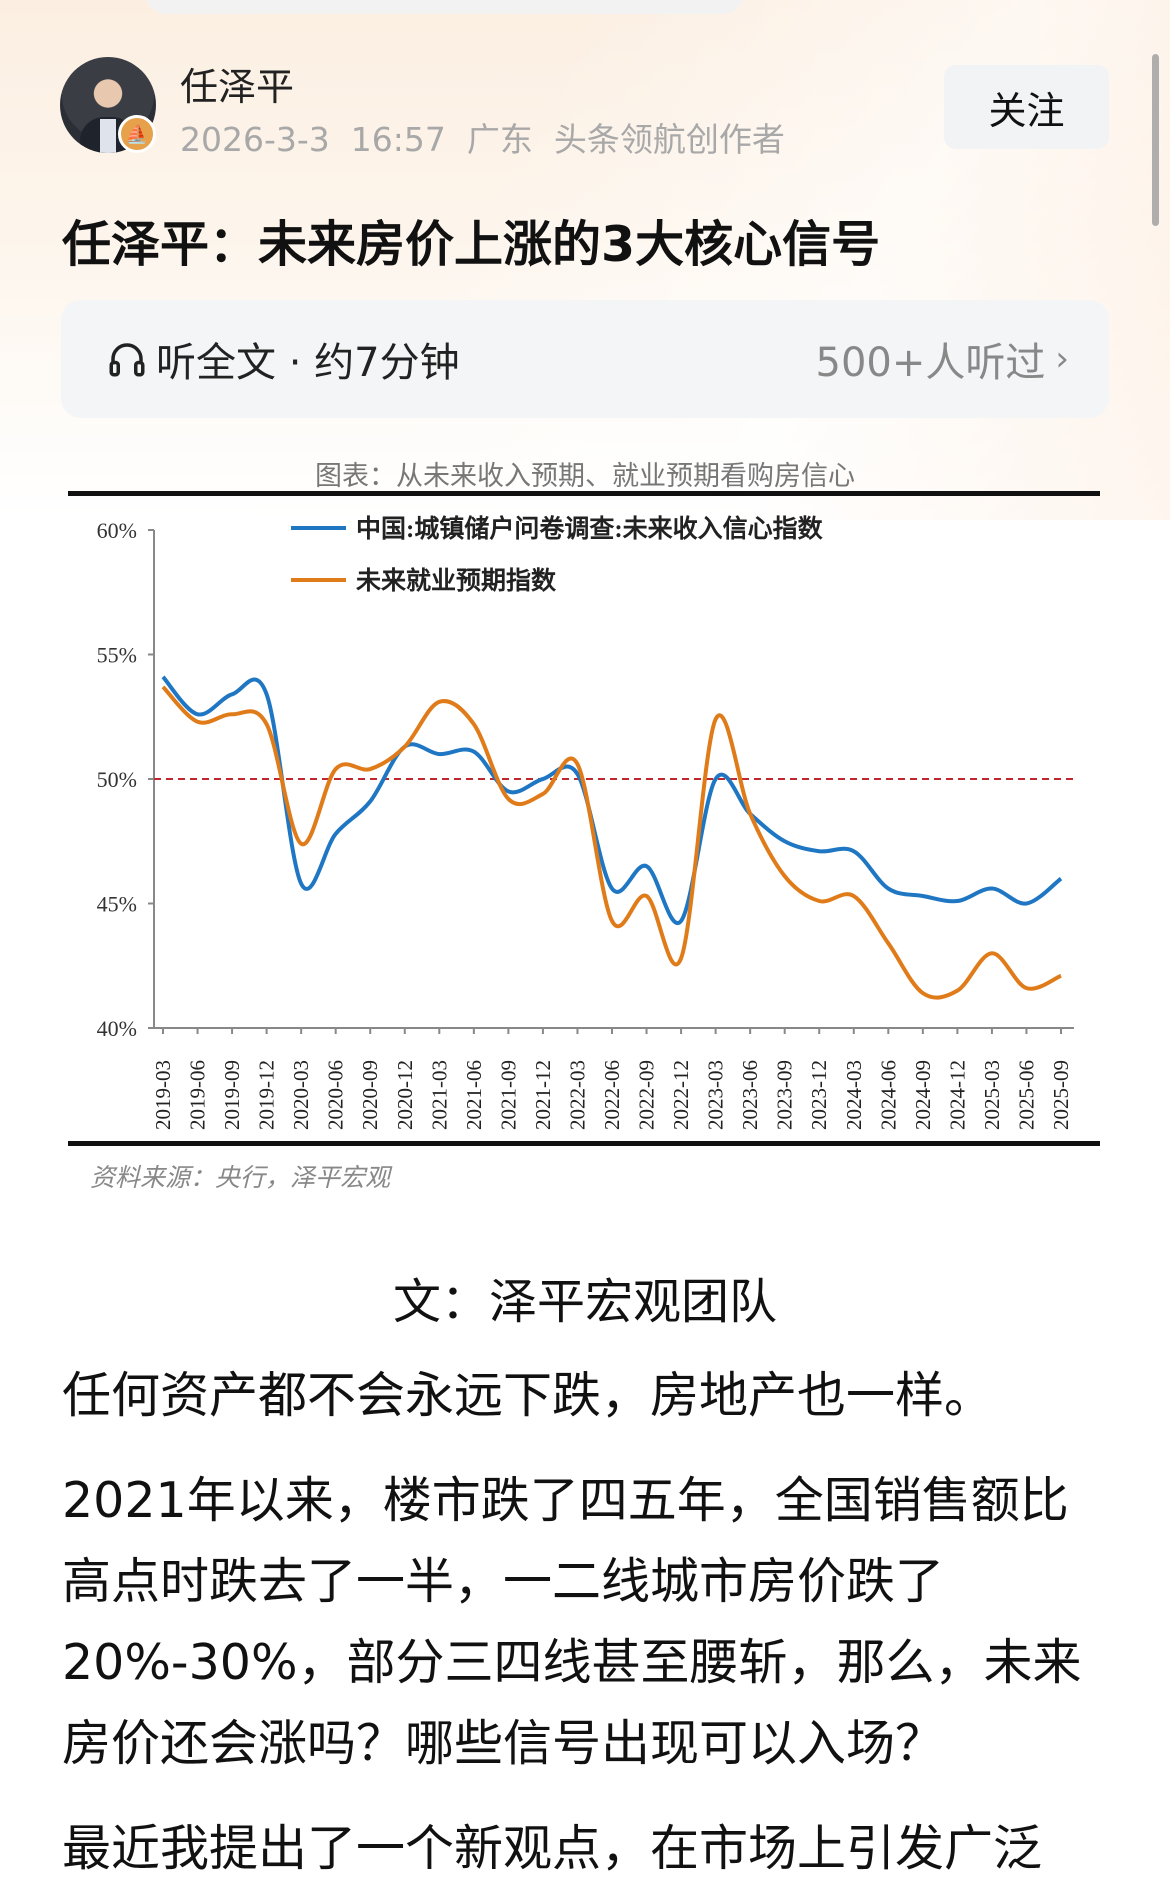  Describe the element at coordinates (681, 1095) in the screenshot. I see `x-tick-label: 2022-12` at that location.